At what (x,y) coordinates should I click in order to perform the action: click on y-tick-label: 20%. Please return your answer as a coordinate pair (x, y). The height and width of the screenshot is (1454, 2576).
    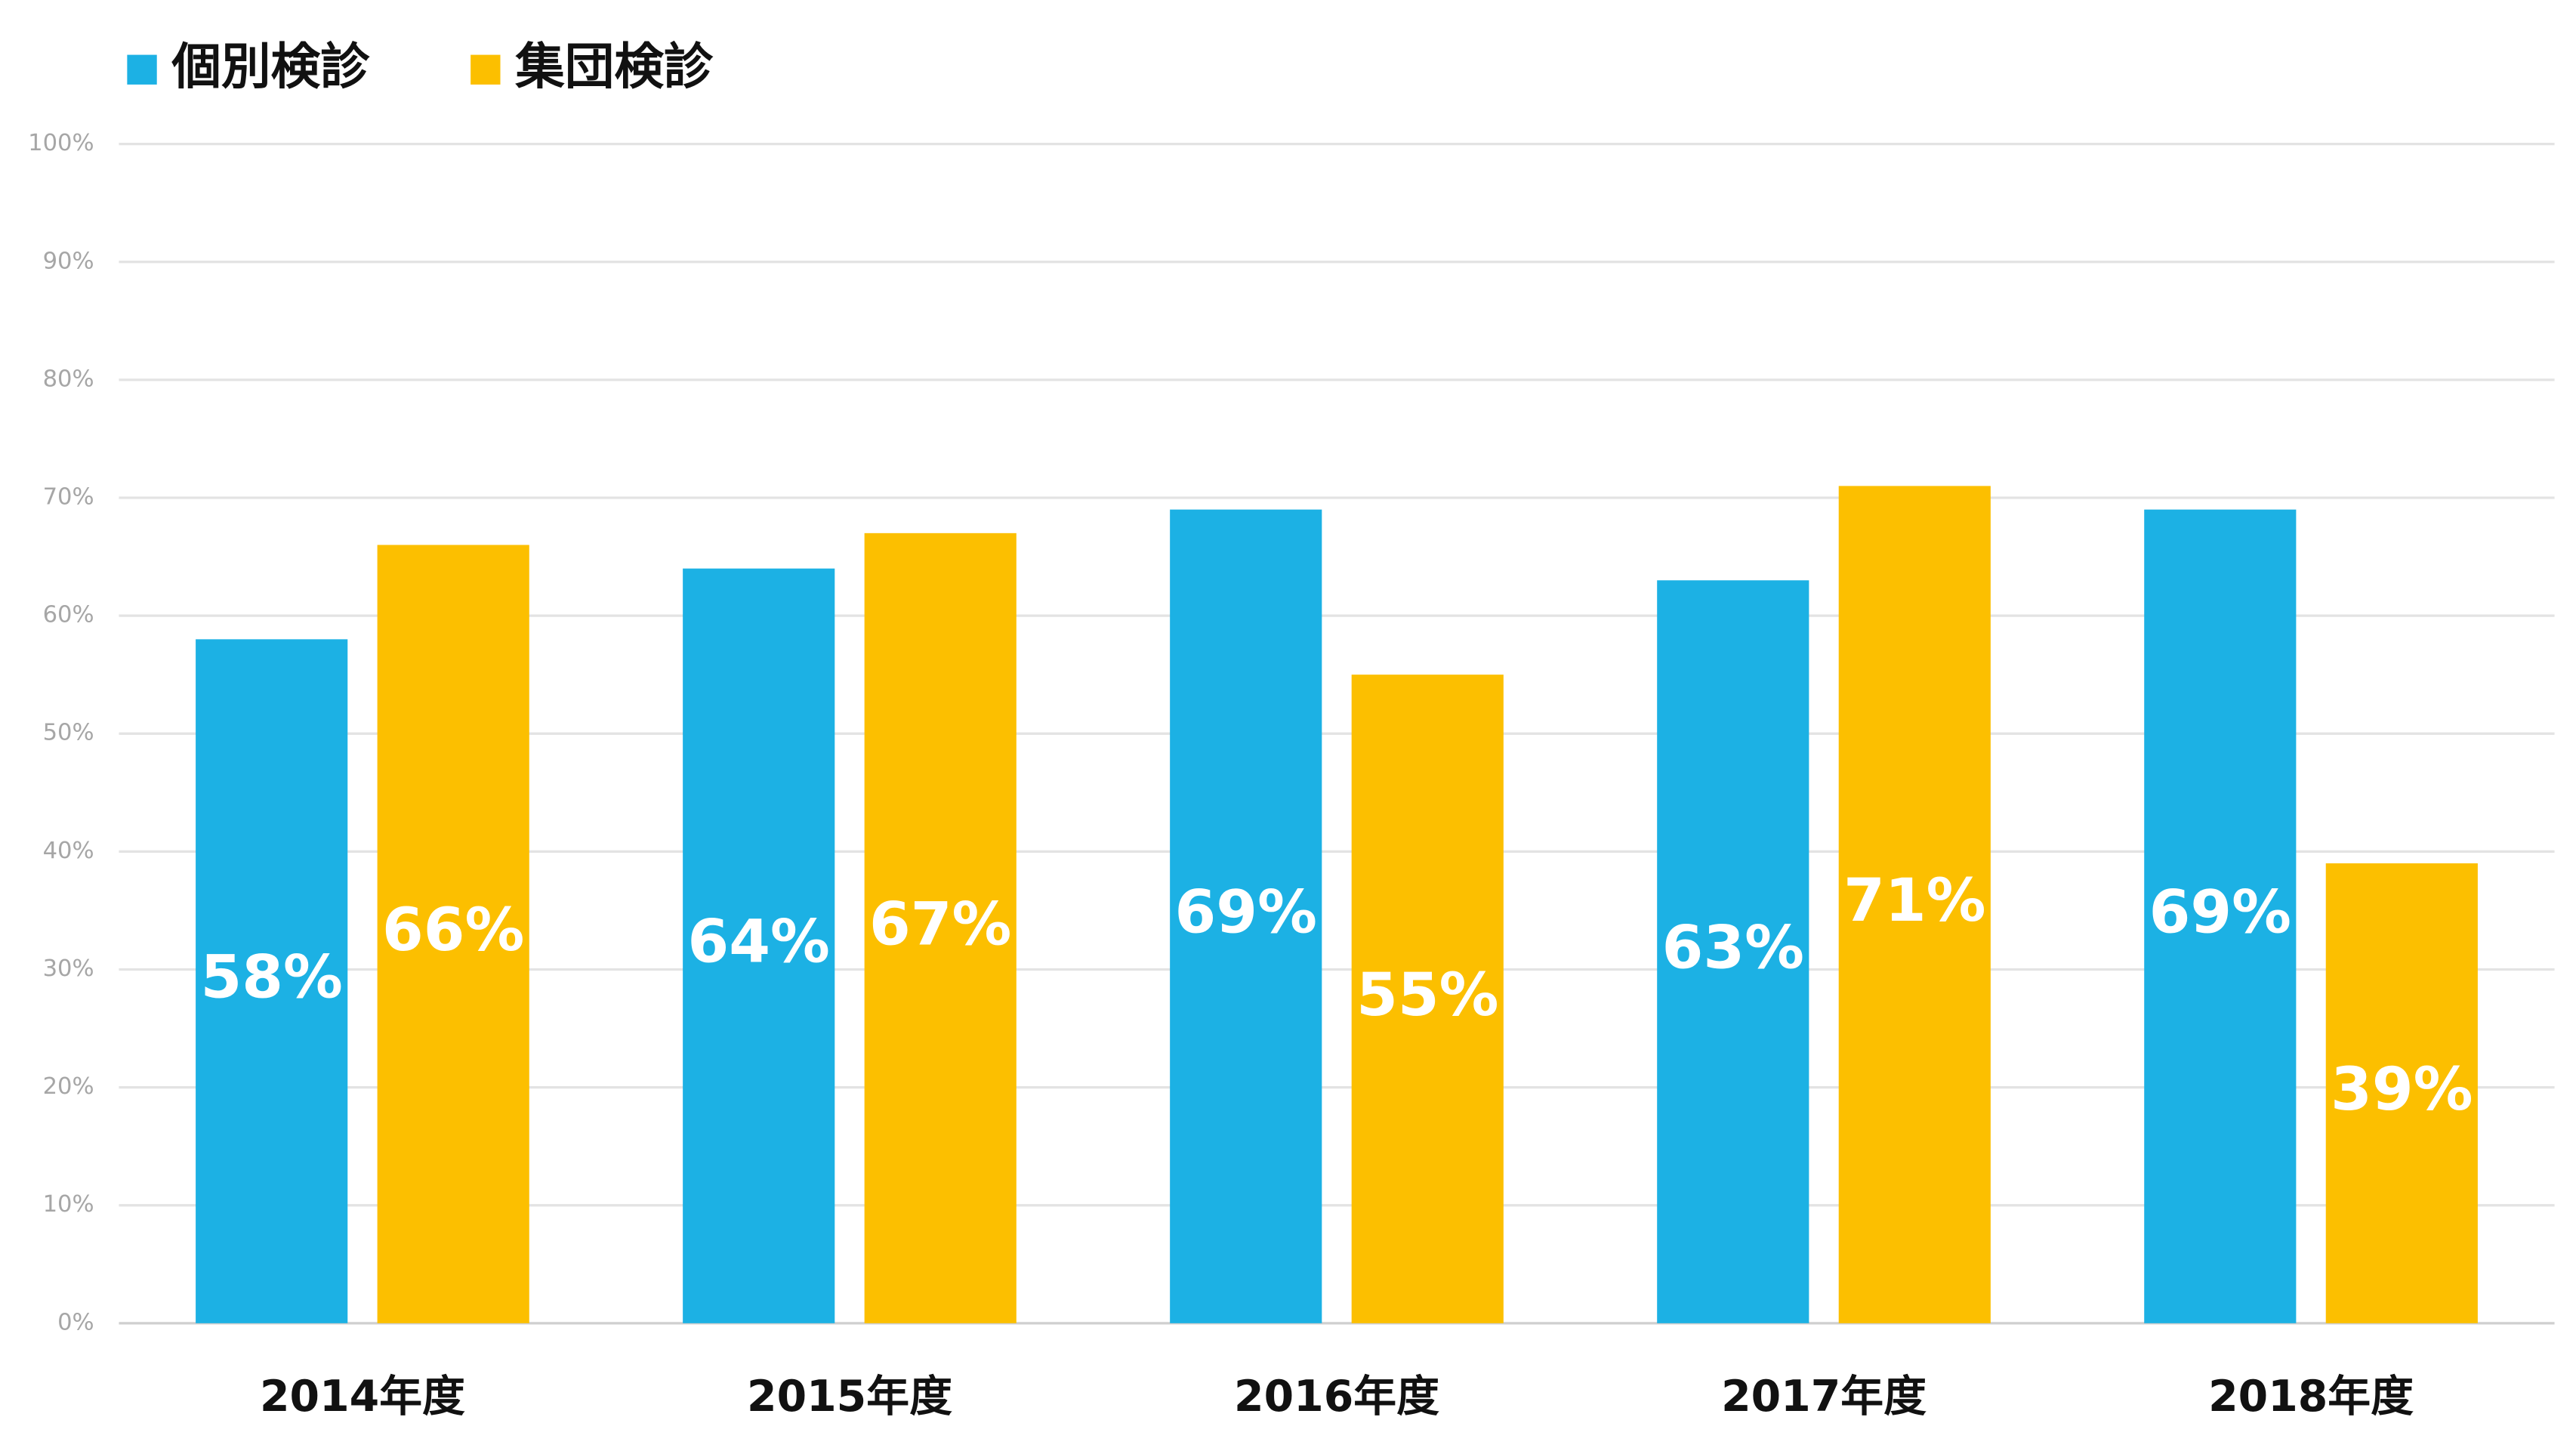
    Looking at the image, I should click on (68, 1086).